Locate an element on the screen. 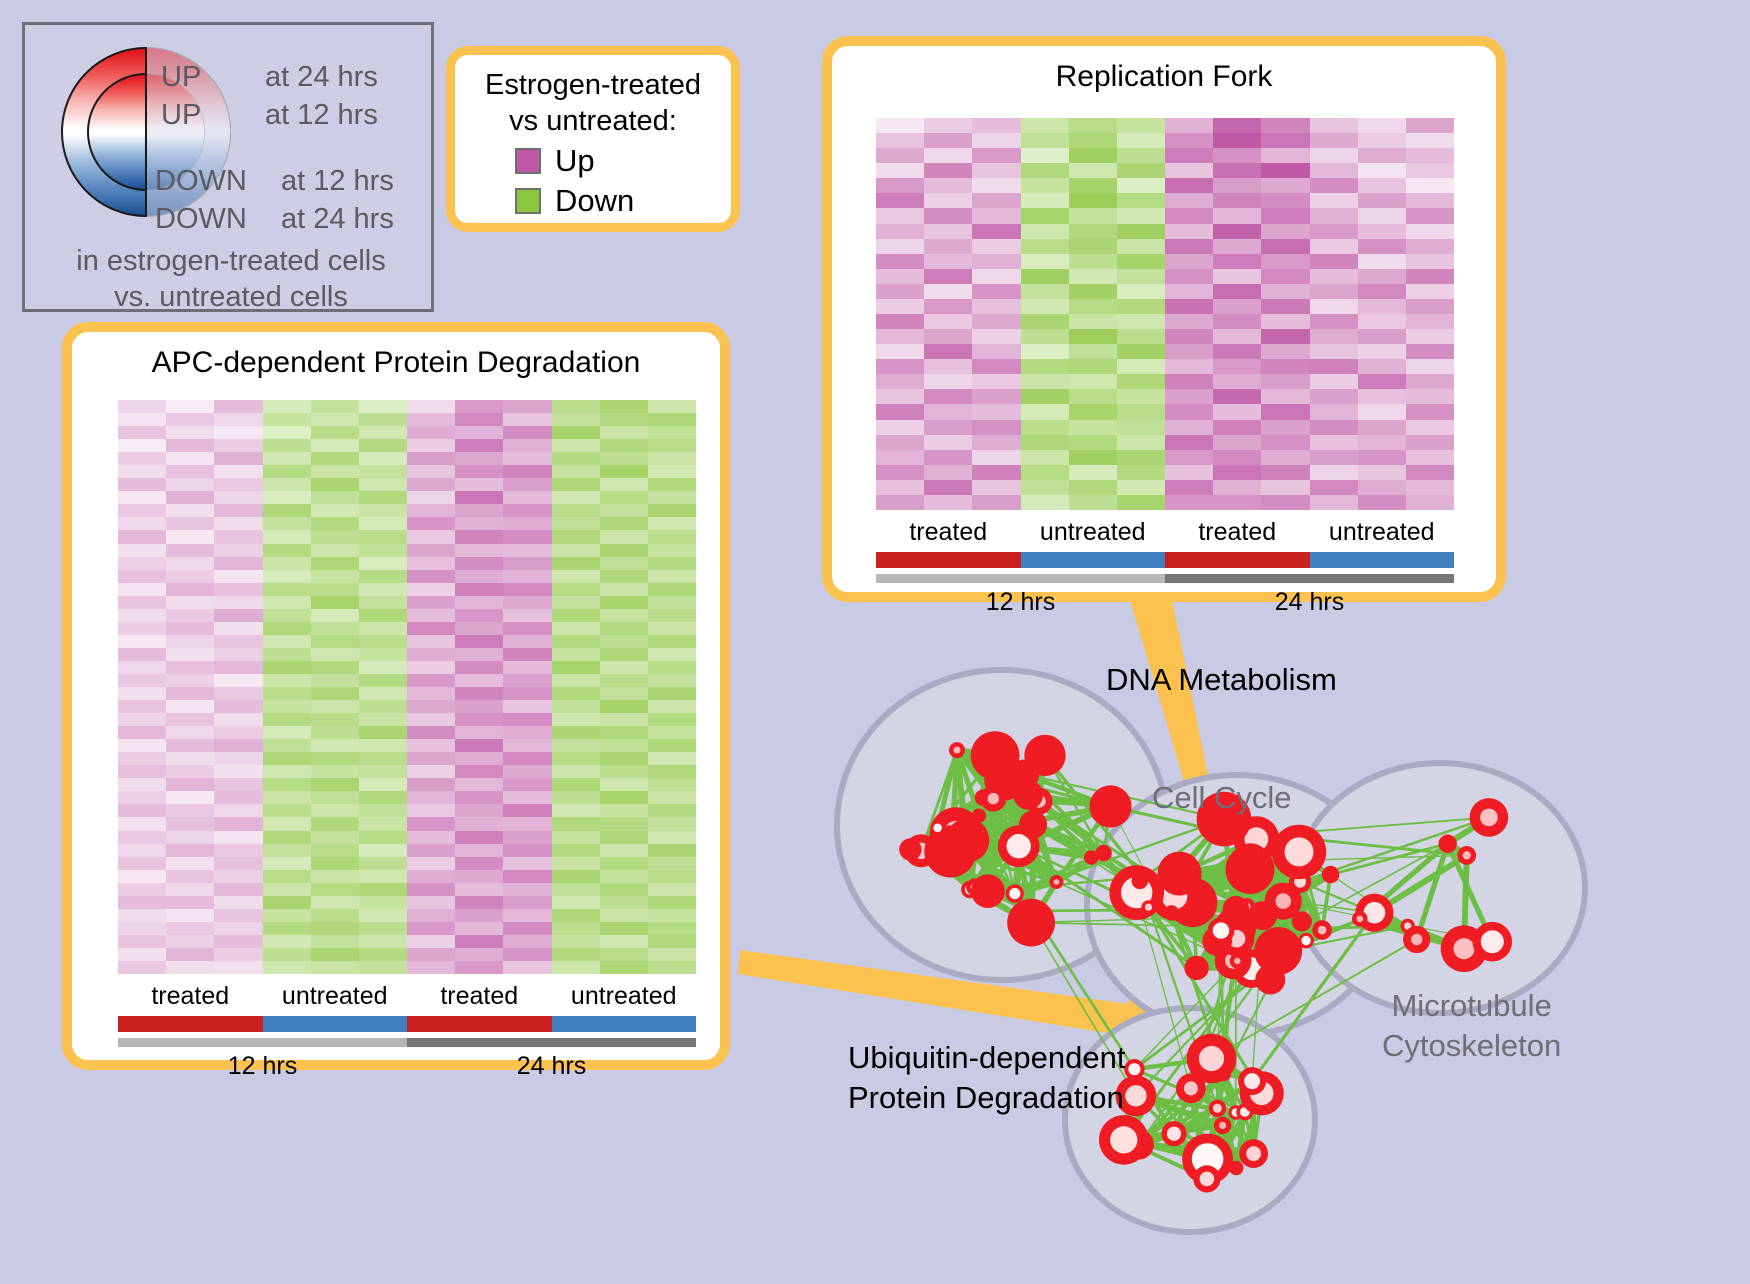 The image size is (1750, 1284). cluster-label-microtubule: Microtubule Cytoskeleton is located at coordinates (1471, 1026).